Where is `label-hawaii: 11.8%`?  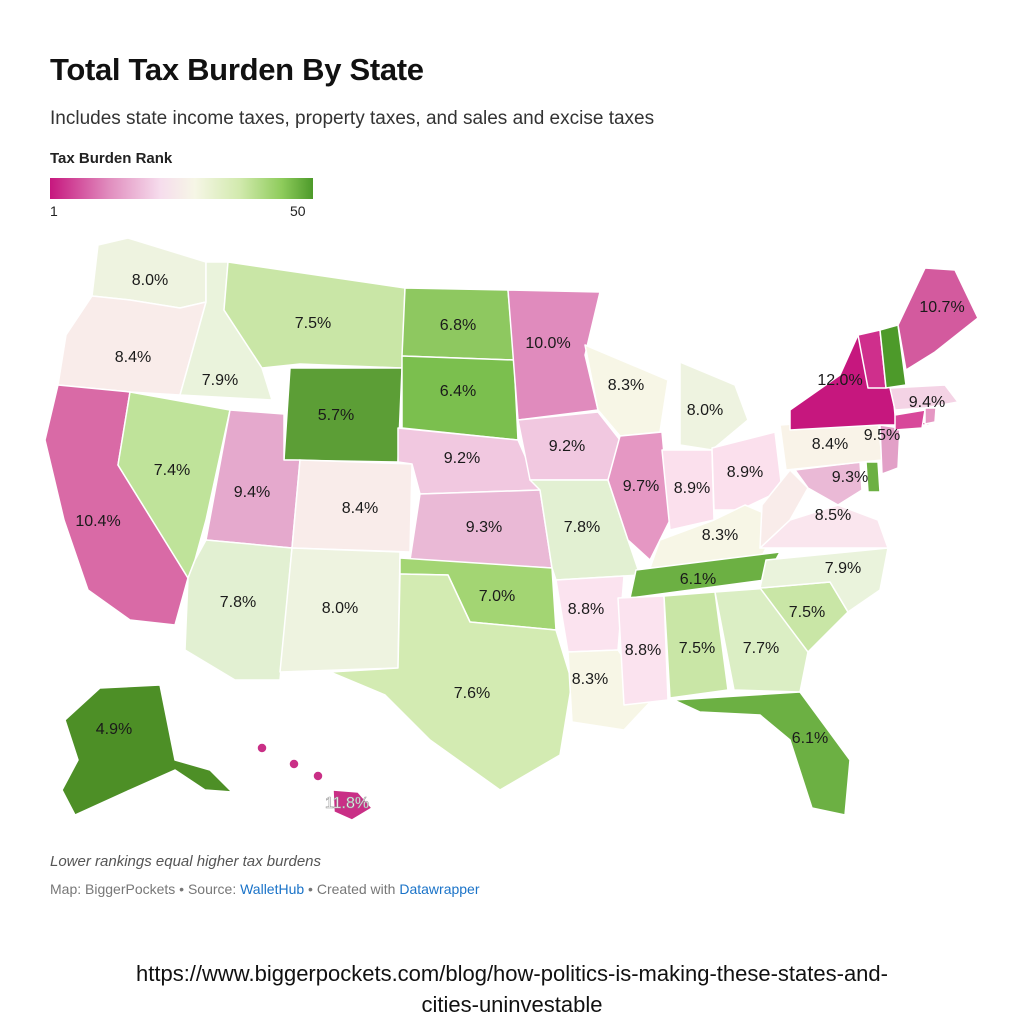 label-hawaii: 11.8% is located at coordinates (347, 803).